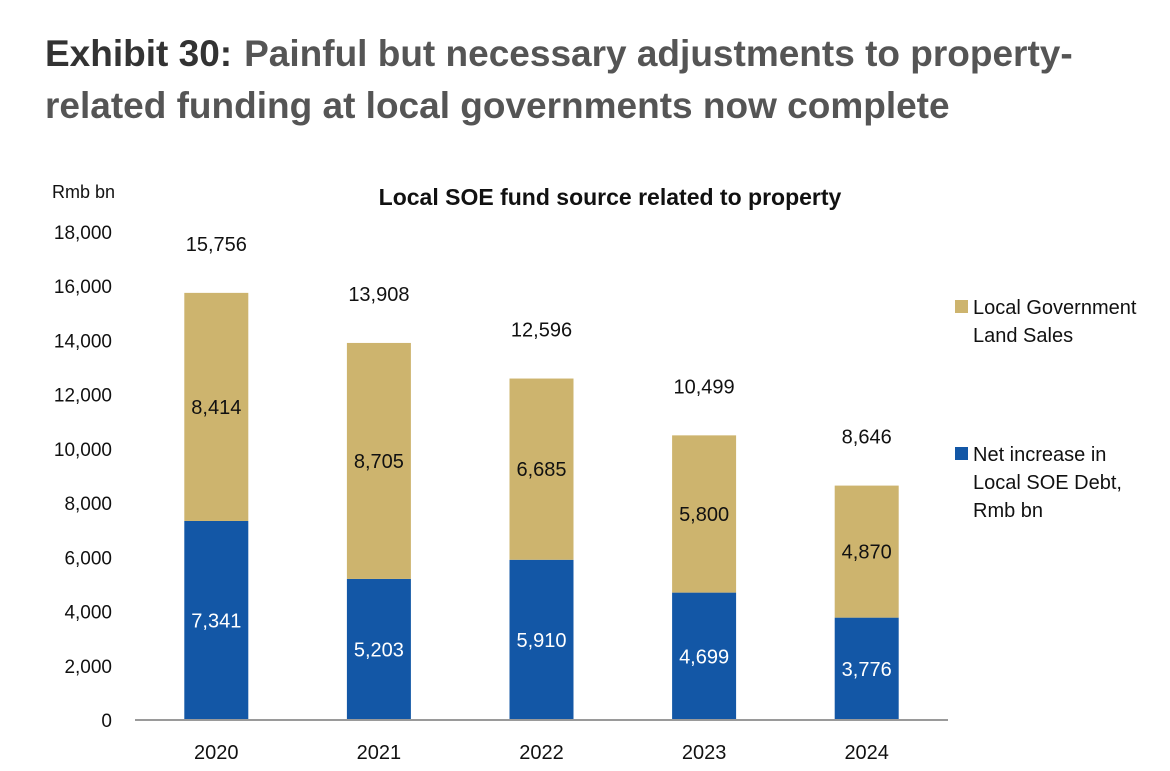  I want to click on y-tick-label: 14,000, so click(83, 341).